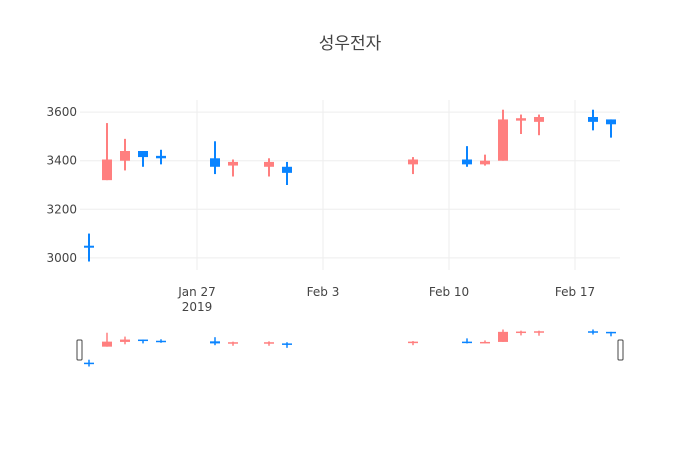 The image size is (700, 450). I want to click on range-slider-right-handle, so click(620, 350).